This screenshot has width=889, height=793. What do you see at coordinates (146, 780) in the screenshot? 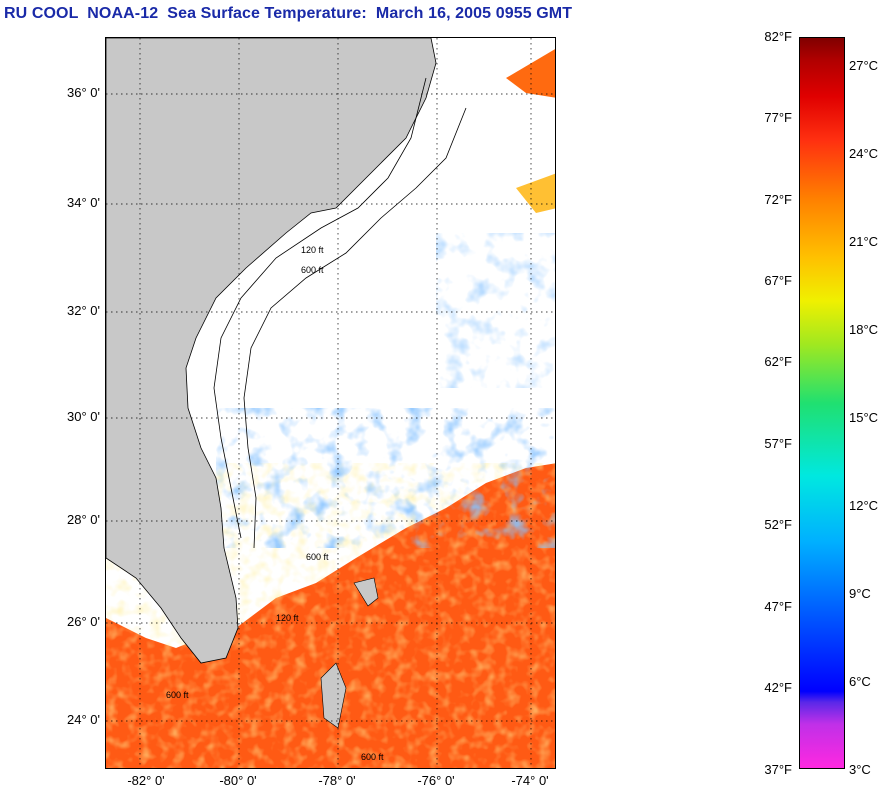
I see `lon-tick-label: -82° 0'` at bounding box center [146, 780].